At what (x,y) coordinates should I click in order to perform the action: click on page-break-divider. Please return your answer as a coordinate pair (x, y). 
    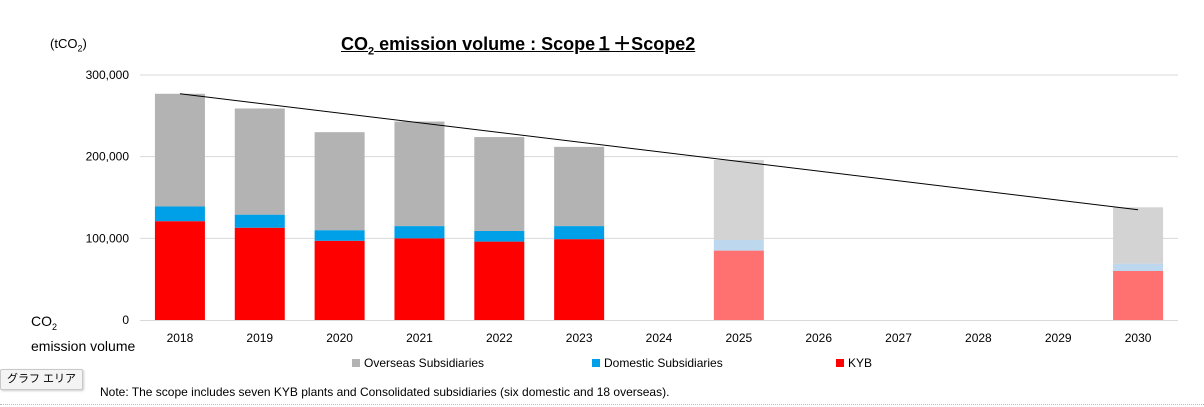
    Looking at the image, I should click on (602, 404).